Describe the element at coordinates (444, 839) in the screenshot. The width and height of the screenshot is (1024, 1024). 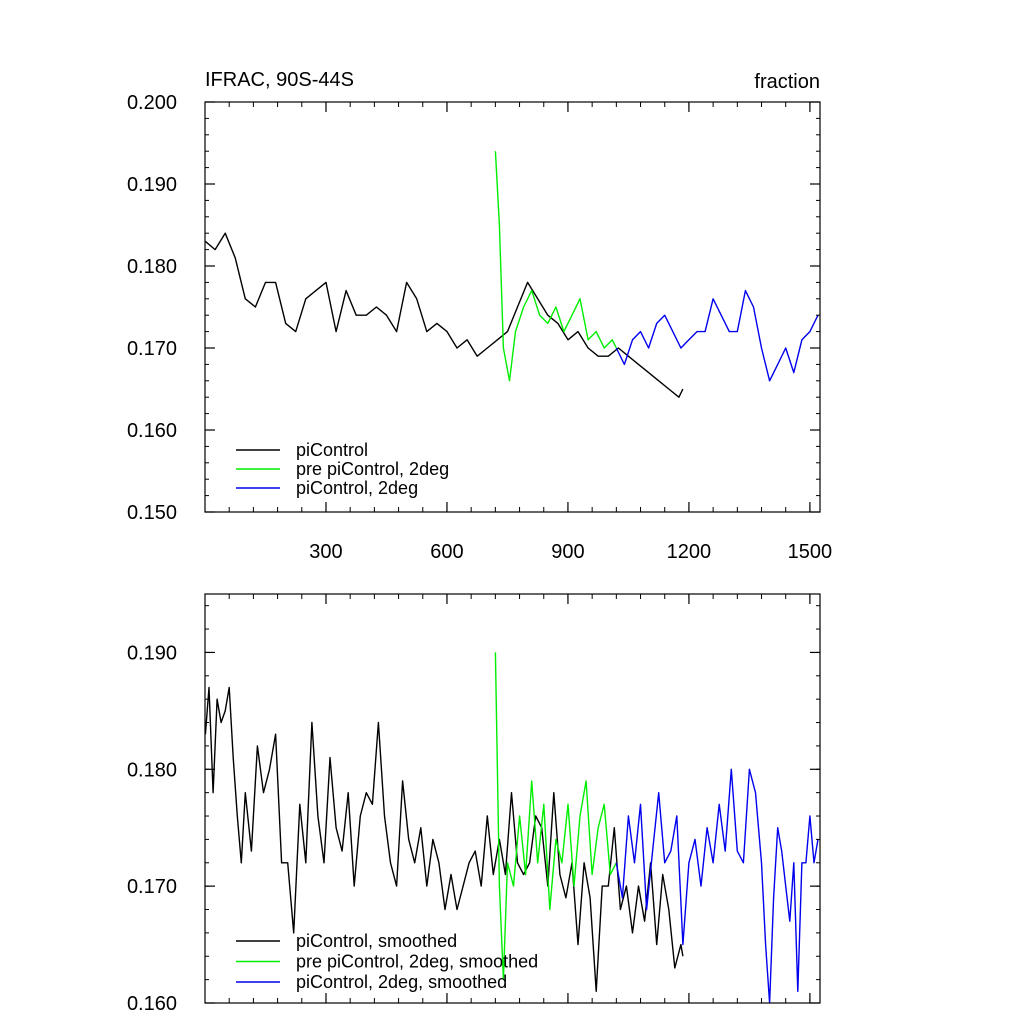
I see `series-line-picontrol-smoothed` at that location.